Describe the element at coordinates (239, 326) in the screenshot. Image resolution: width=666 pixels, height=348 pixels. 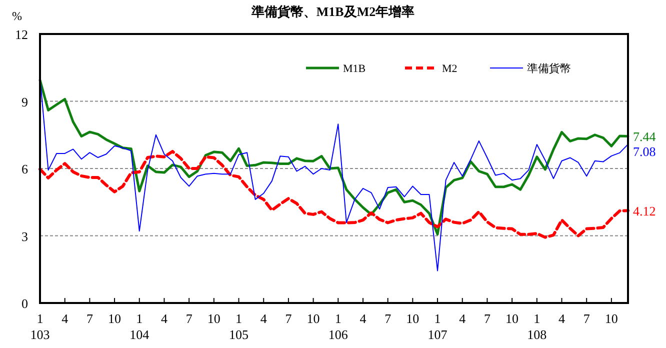
I see `x-tick-label: 1 105` at that location.